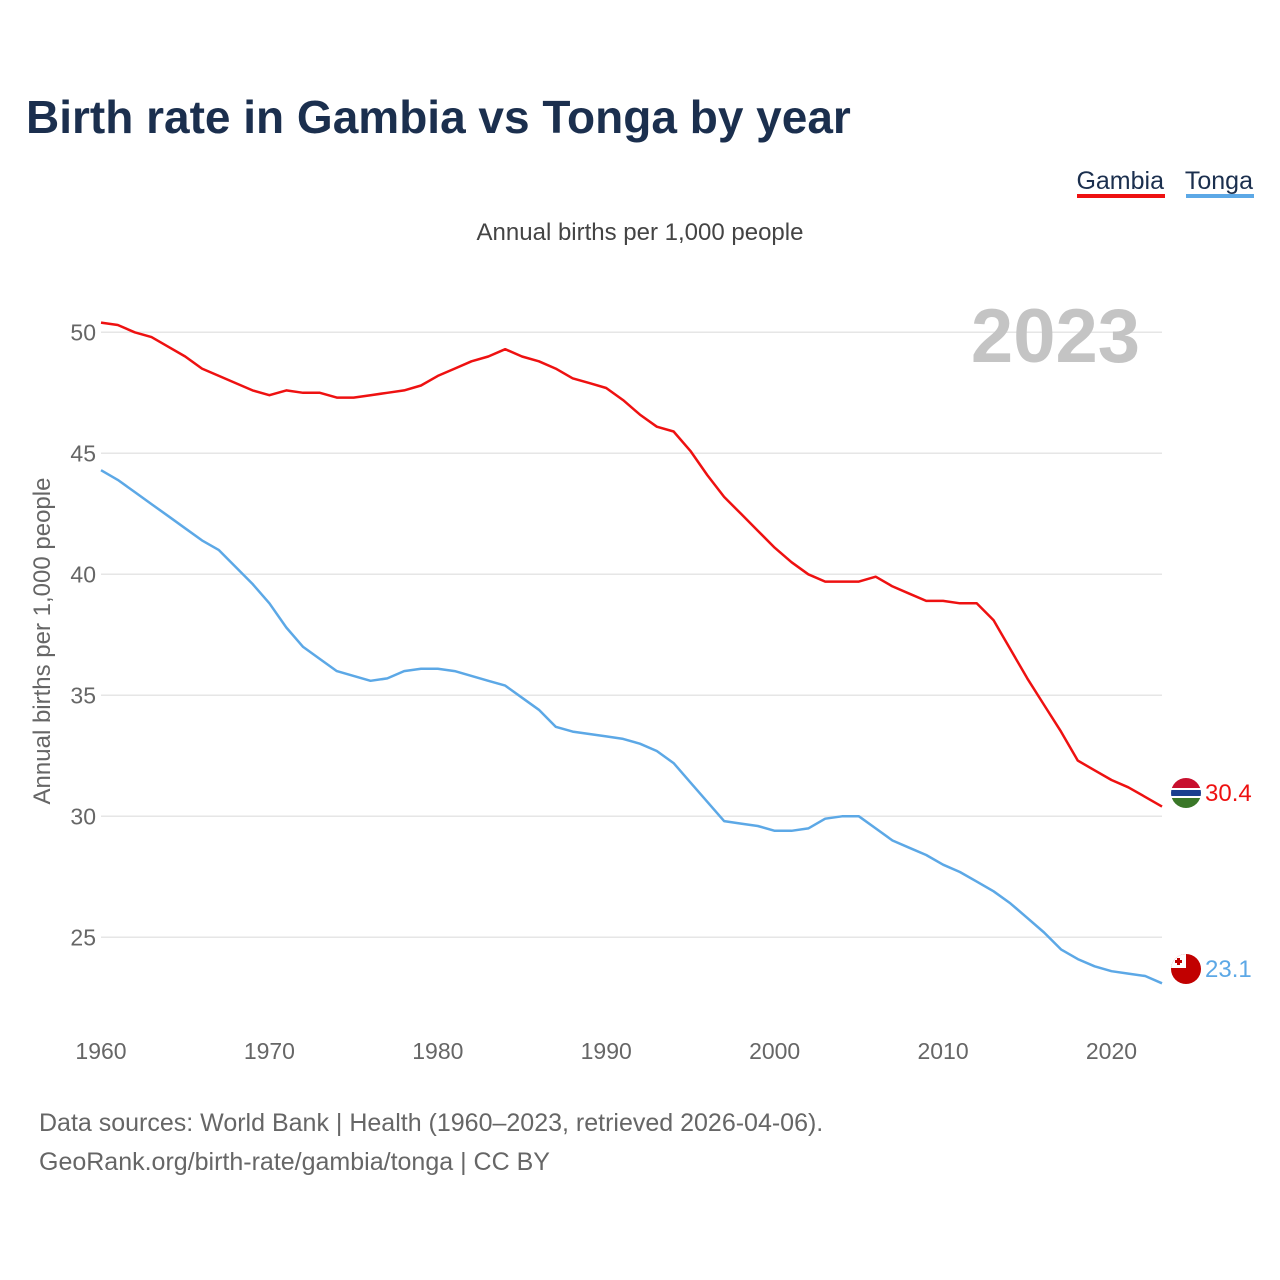 The width and height of the screenshot is (1280, 1280). What do you see at coordinates (1186, 969) in the screenshot?
I see `tonga-flag-icon` at bounding box center [1186, 969].